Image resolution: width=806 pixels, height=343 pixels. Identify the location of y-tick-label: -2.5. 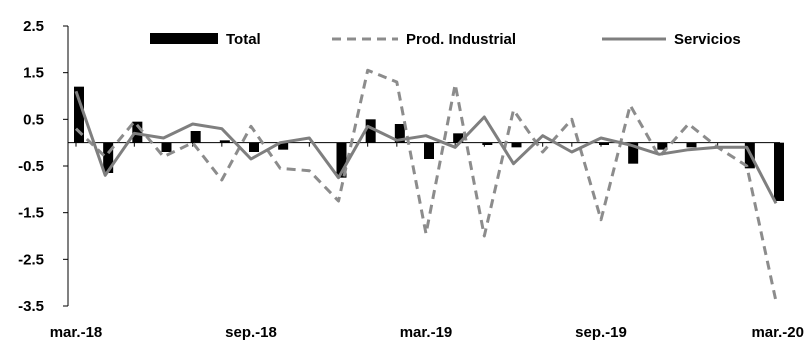
(31, 259).